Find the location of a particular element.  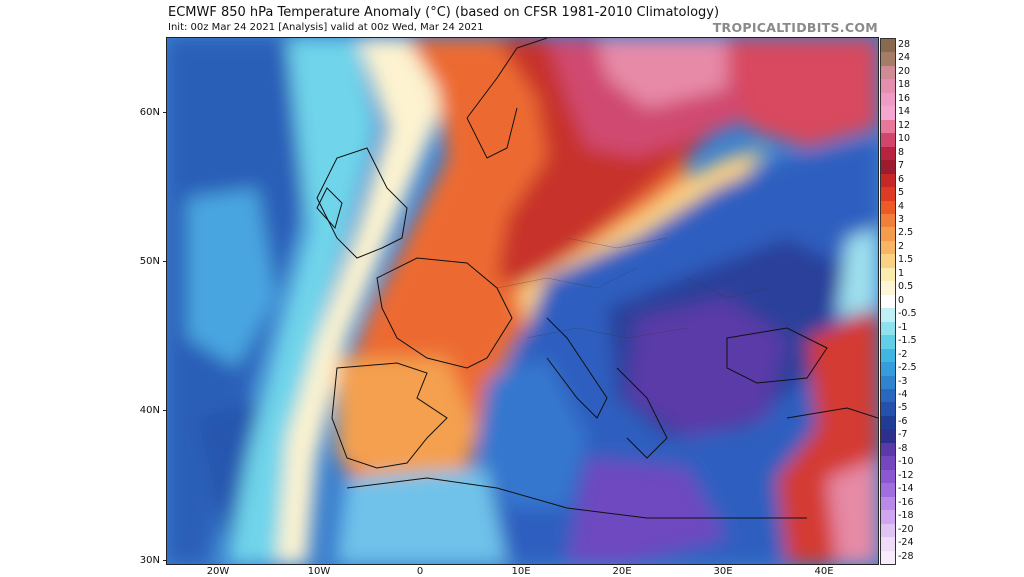

colorbar-label: -28 is located at coordinates (906, 556).